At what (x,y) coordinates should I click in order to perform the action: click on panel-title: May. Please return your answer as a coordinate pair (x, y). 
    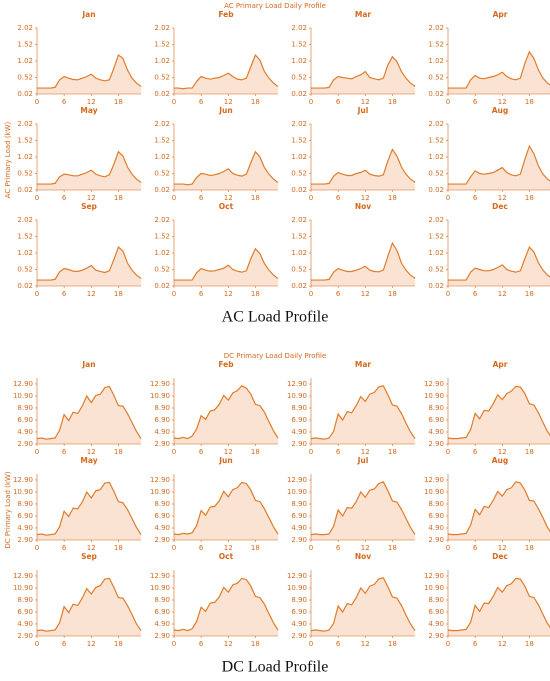
    Looking at the image, I should click on (88, 110).